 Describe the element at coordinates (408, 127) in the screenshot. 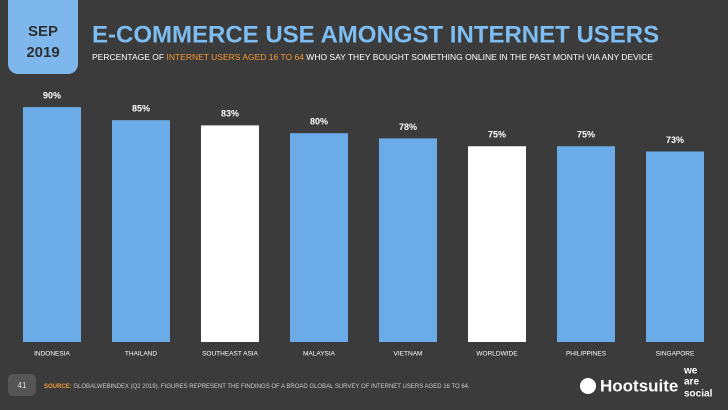

I see `value-label: 78%` at that location.